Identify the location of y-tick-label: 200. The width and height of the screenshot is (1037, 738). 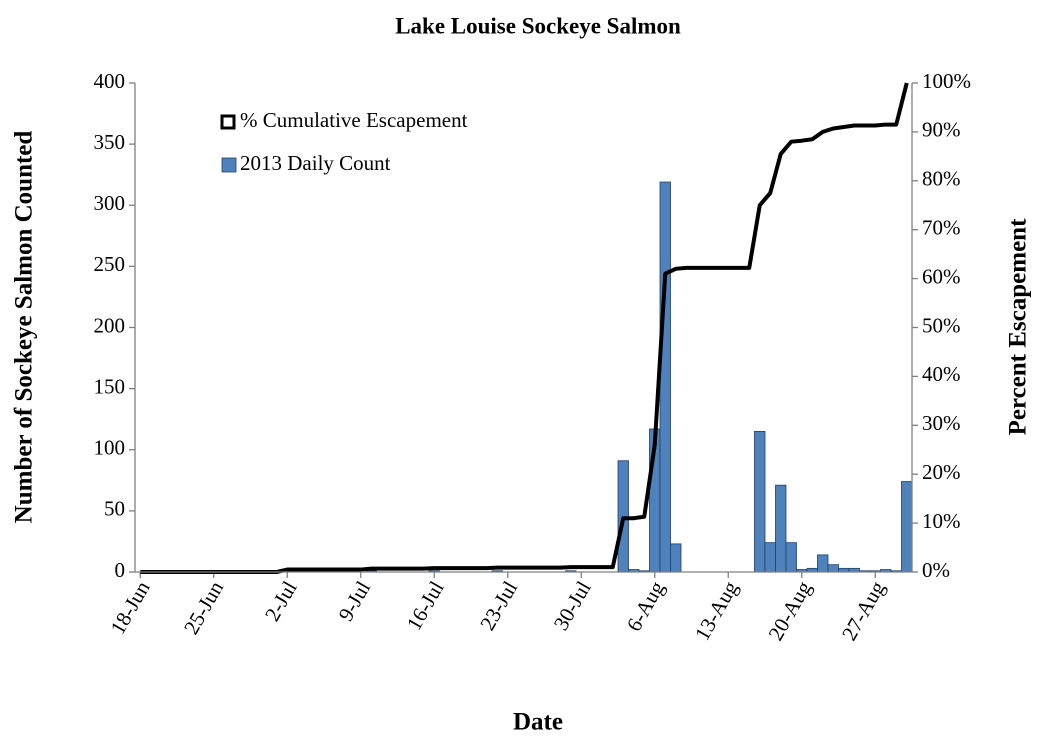
(110, 325).